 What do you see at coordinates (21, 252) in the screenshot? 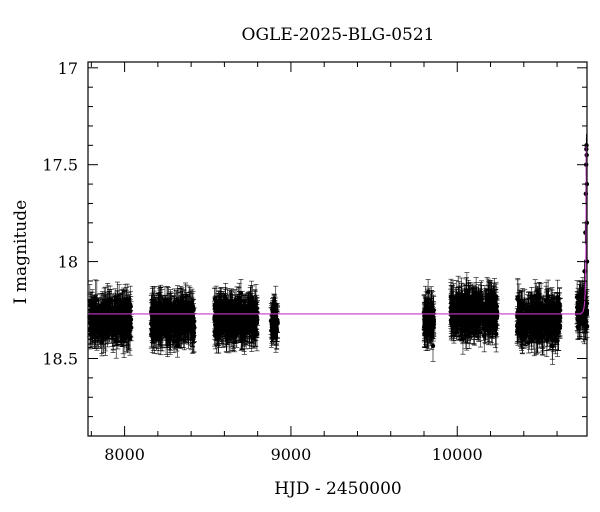
I see `y-axis-label: I magnitude` at bounding box center [21, 252].